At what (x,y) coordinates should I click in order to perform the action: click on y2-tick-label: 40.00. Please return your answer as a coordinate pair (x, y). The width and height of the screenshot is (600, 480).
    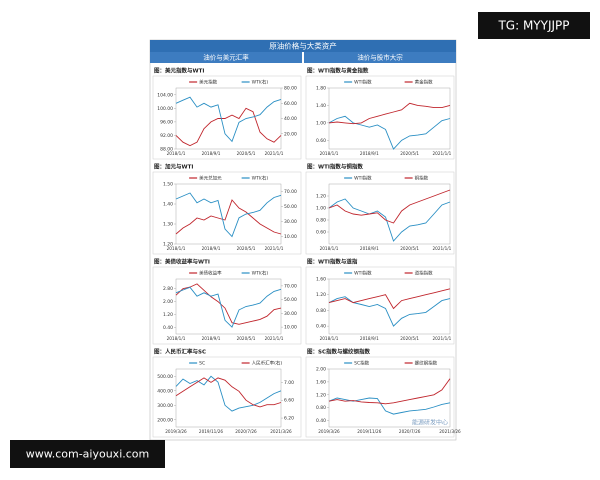
    Looking at the image, I should click on (290, 119).